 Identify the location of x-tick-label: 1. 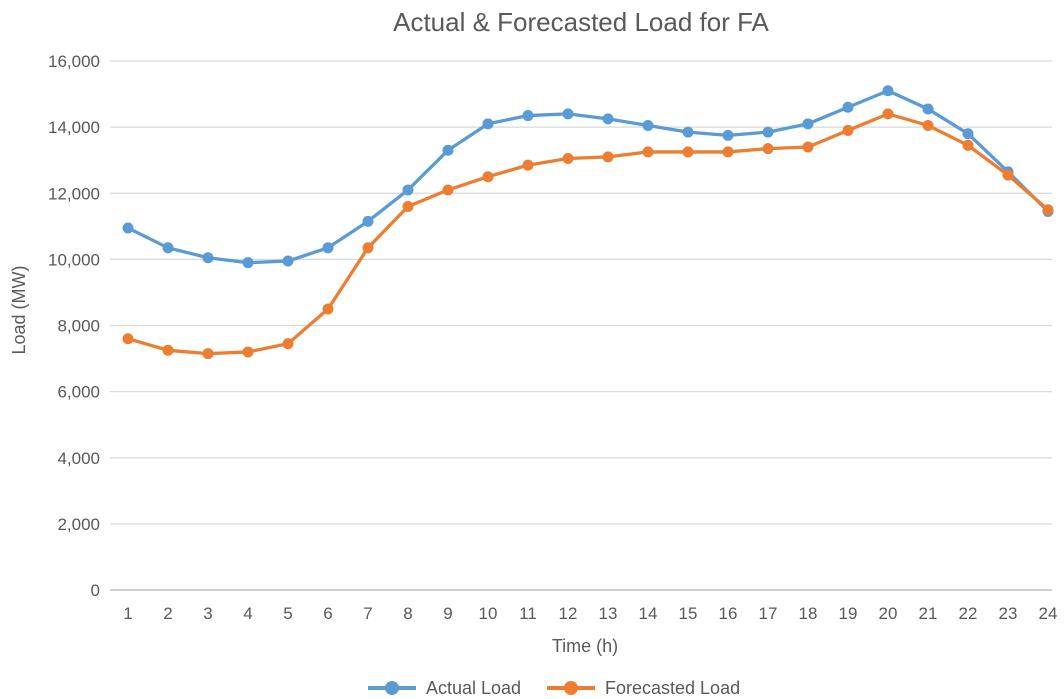
(127, 613).